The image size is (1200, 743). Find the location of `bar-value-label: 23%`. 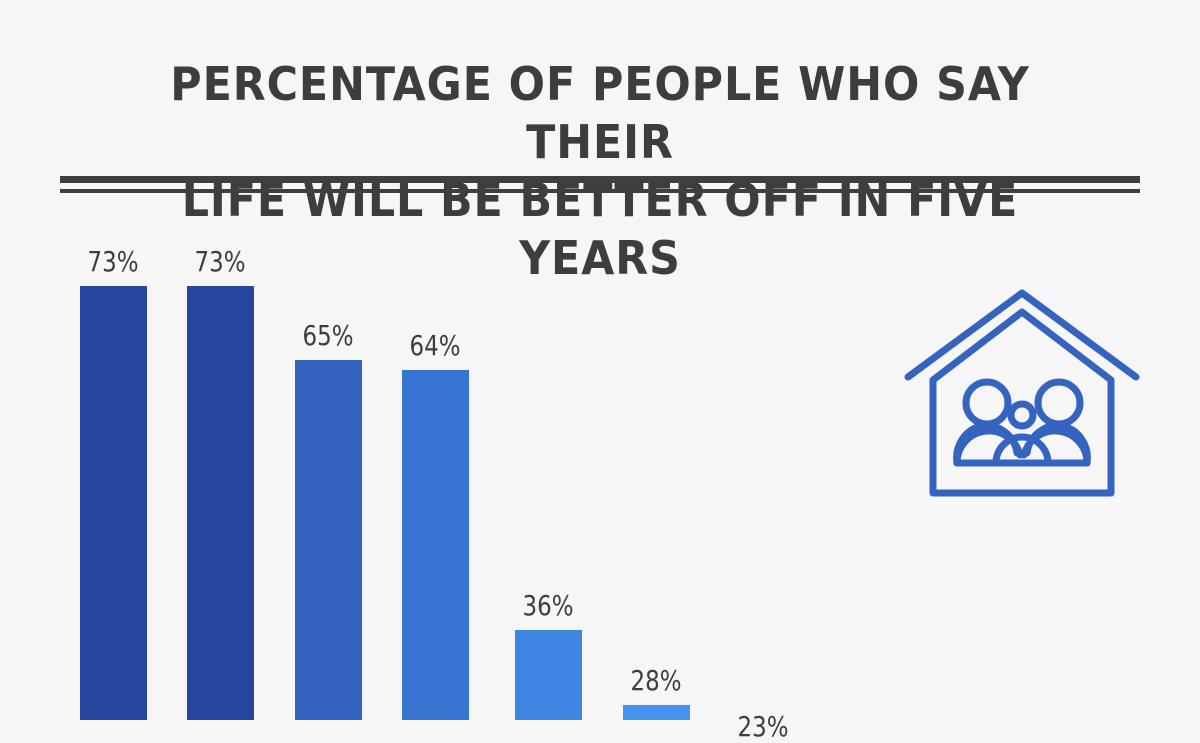

bar-value-label: 23% is located at coordinates (763, 726).